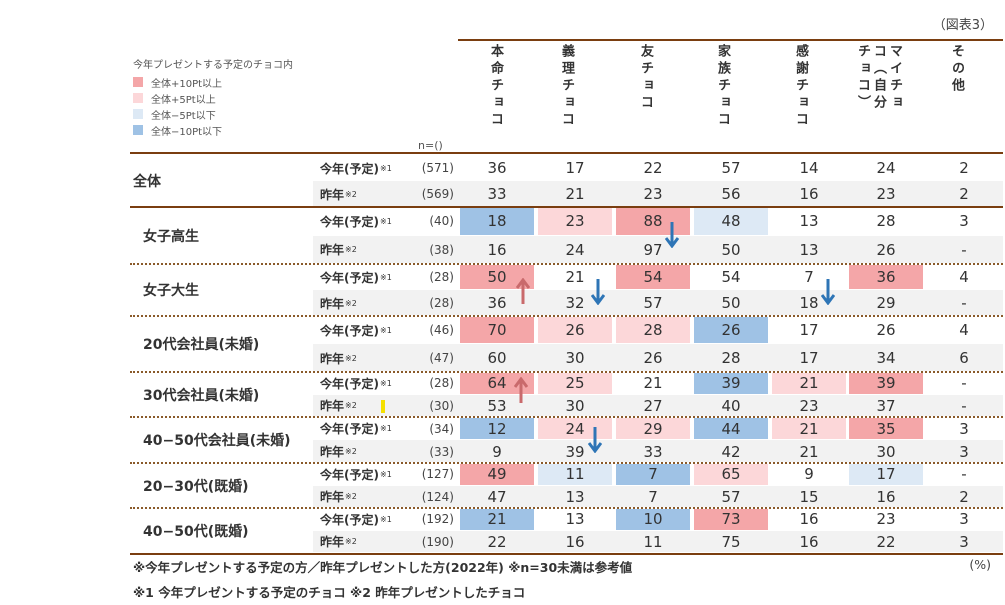 Image resolution: width=1005 pixels, height=605 pixels. I want to click on table-cell: 29, so click(653, 428).